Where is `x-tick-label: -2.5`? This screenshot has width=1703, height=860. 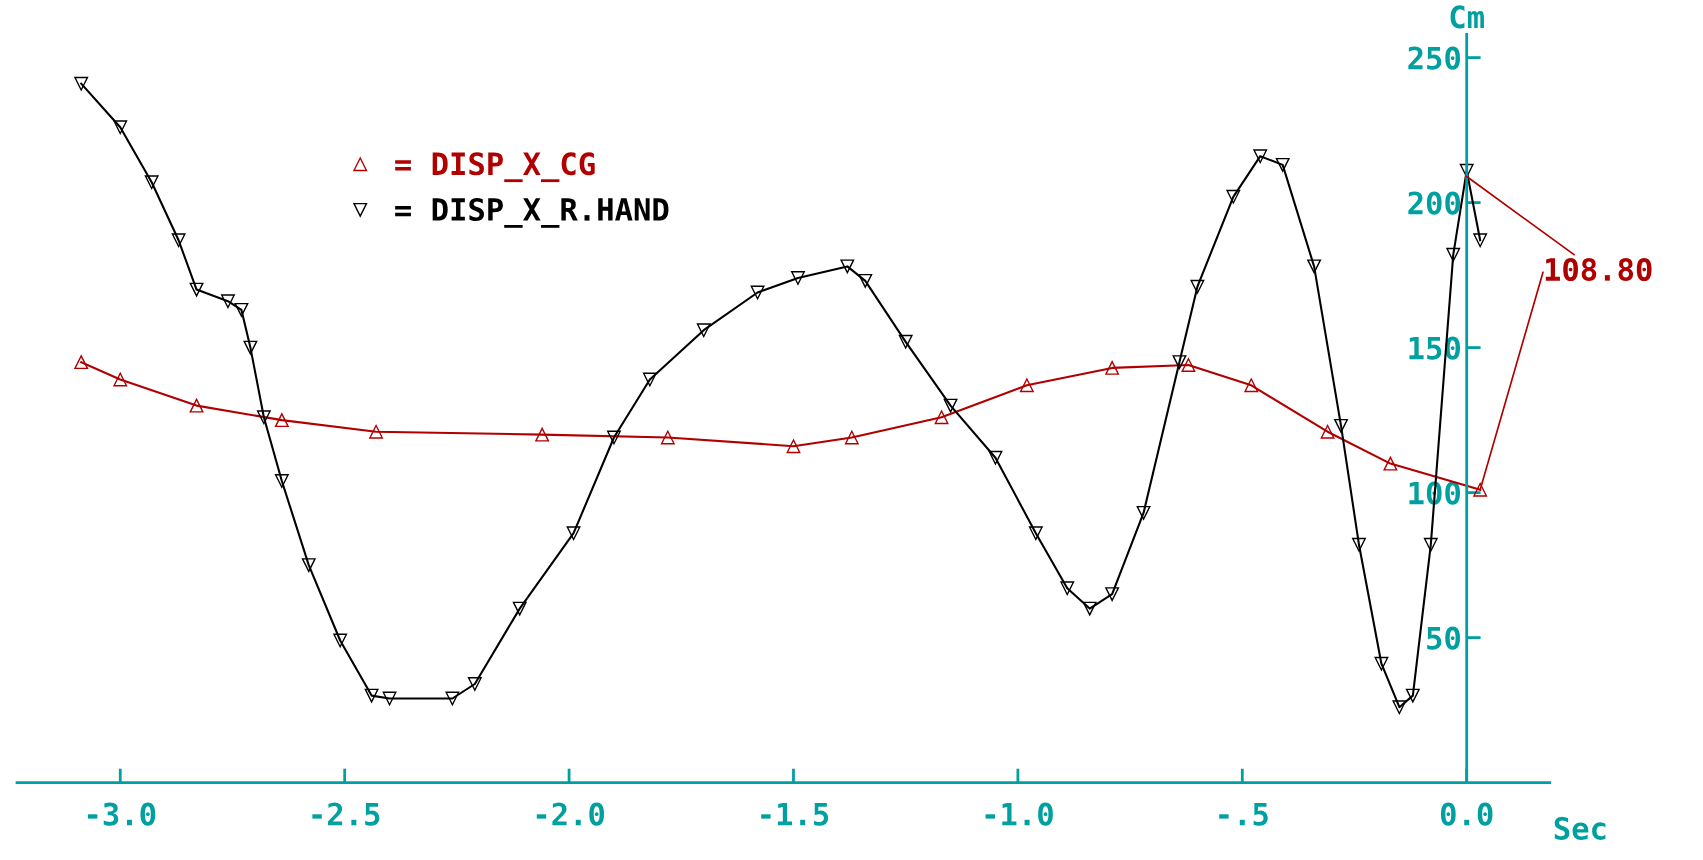
x-tick-label: -2.5 is located at coordinates (346, 814).